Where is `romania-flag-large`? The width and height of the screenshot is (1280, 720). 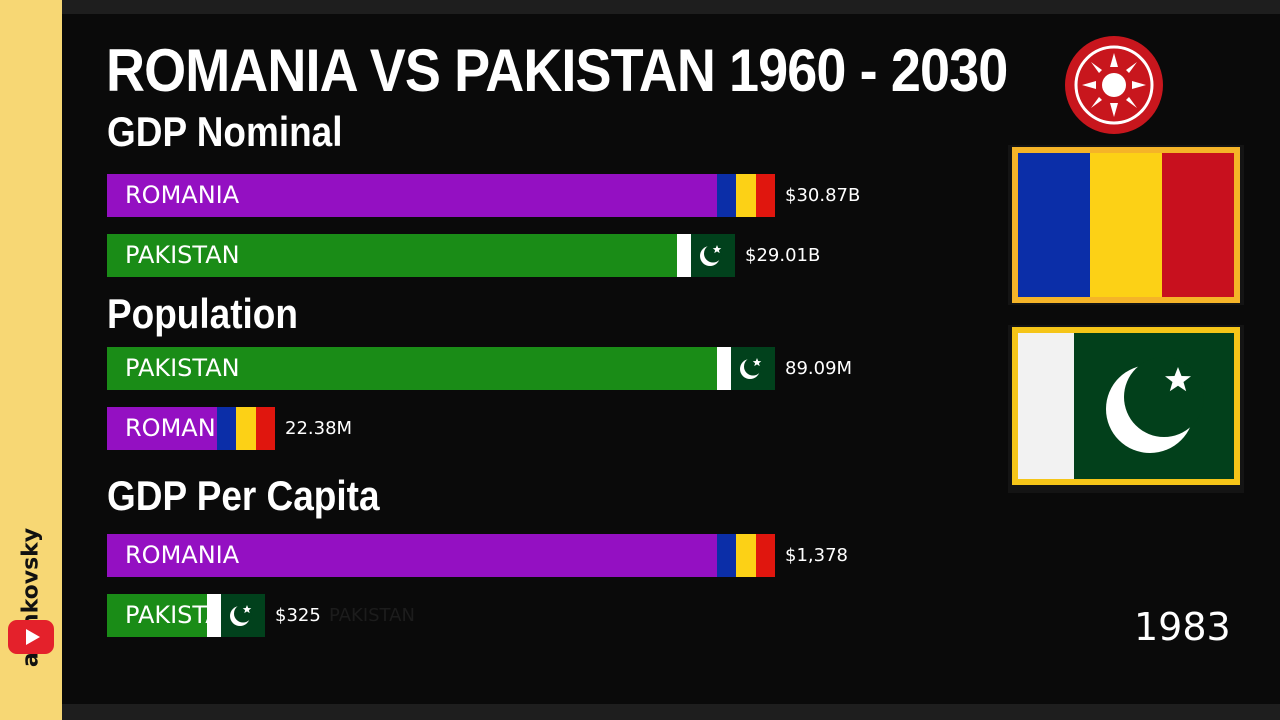
romania-flag-large is located at coordinates (1126, 225).